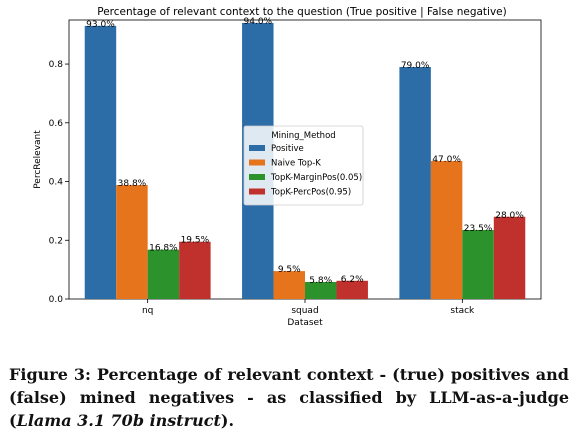  I want to click on legend-title: Mining_Method, so click(303, 136).